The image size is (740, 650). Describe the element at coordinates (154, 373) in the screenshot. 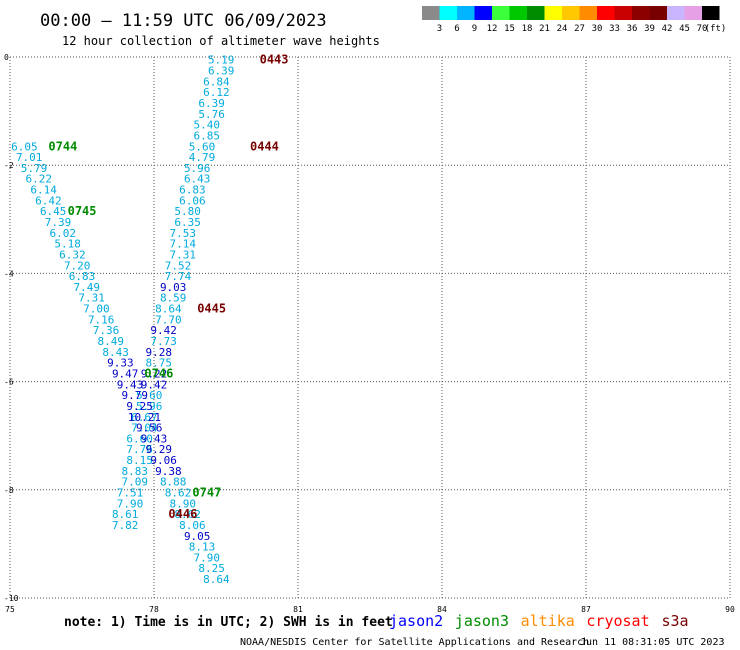

I see `swh-value: 9.22` at that location.